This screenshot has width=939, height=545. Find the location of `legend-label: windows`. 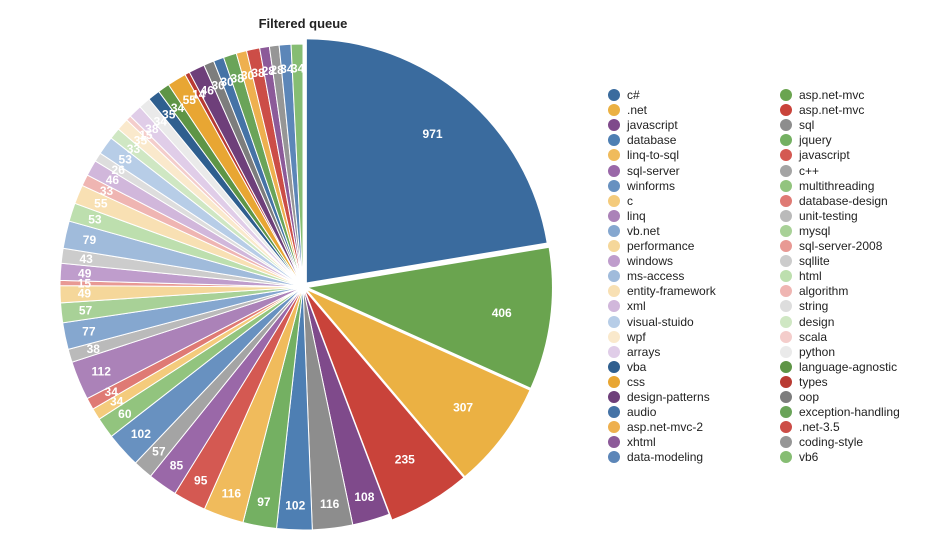

legend-label: windows is located at coordinates (650, 261).